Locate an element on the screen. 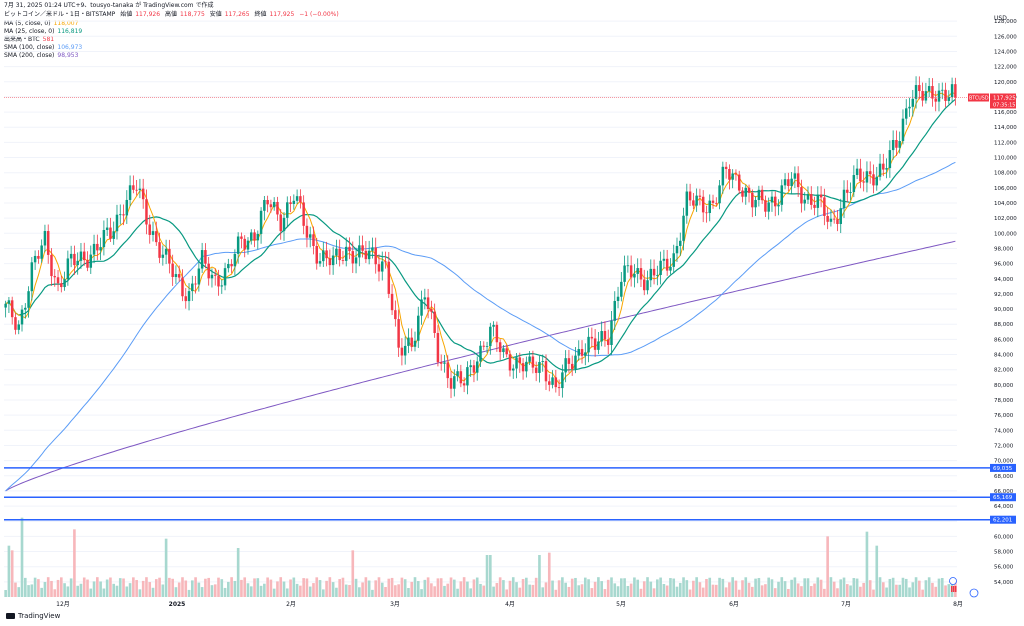 This screenshot has width=1024, height=626. indicator-volume: 出来高・BTC 581 is located at coordinates (30, 40).